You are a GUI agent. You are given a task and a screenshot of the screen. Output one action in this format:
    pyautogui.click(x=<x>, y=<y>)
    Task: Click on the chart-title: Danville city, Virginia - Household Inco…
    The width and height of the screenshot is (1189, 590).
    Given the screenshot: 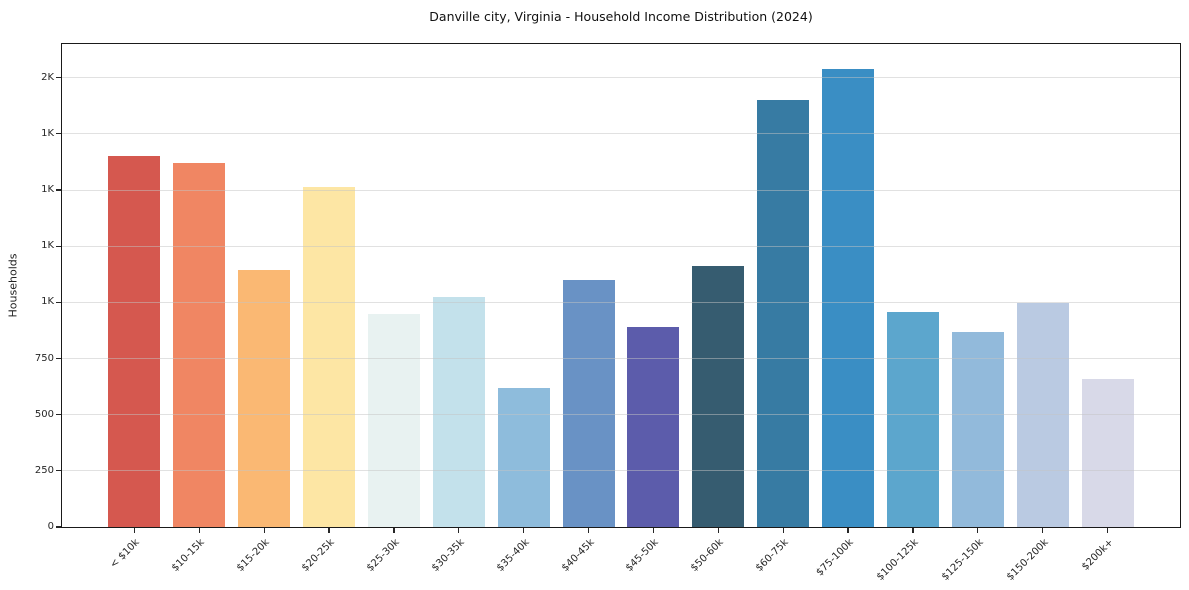 What is the action you would take?
    pyautogui.click(x=621, y=16)
    